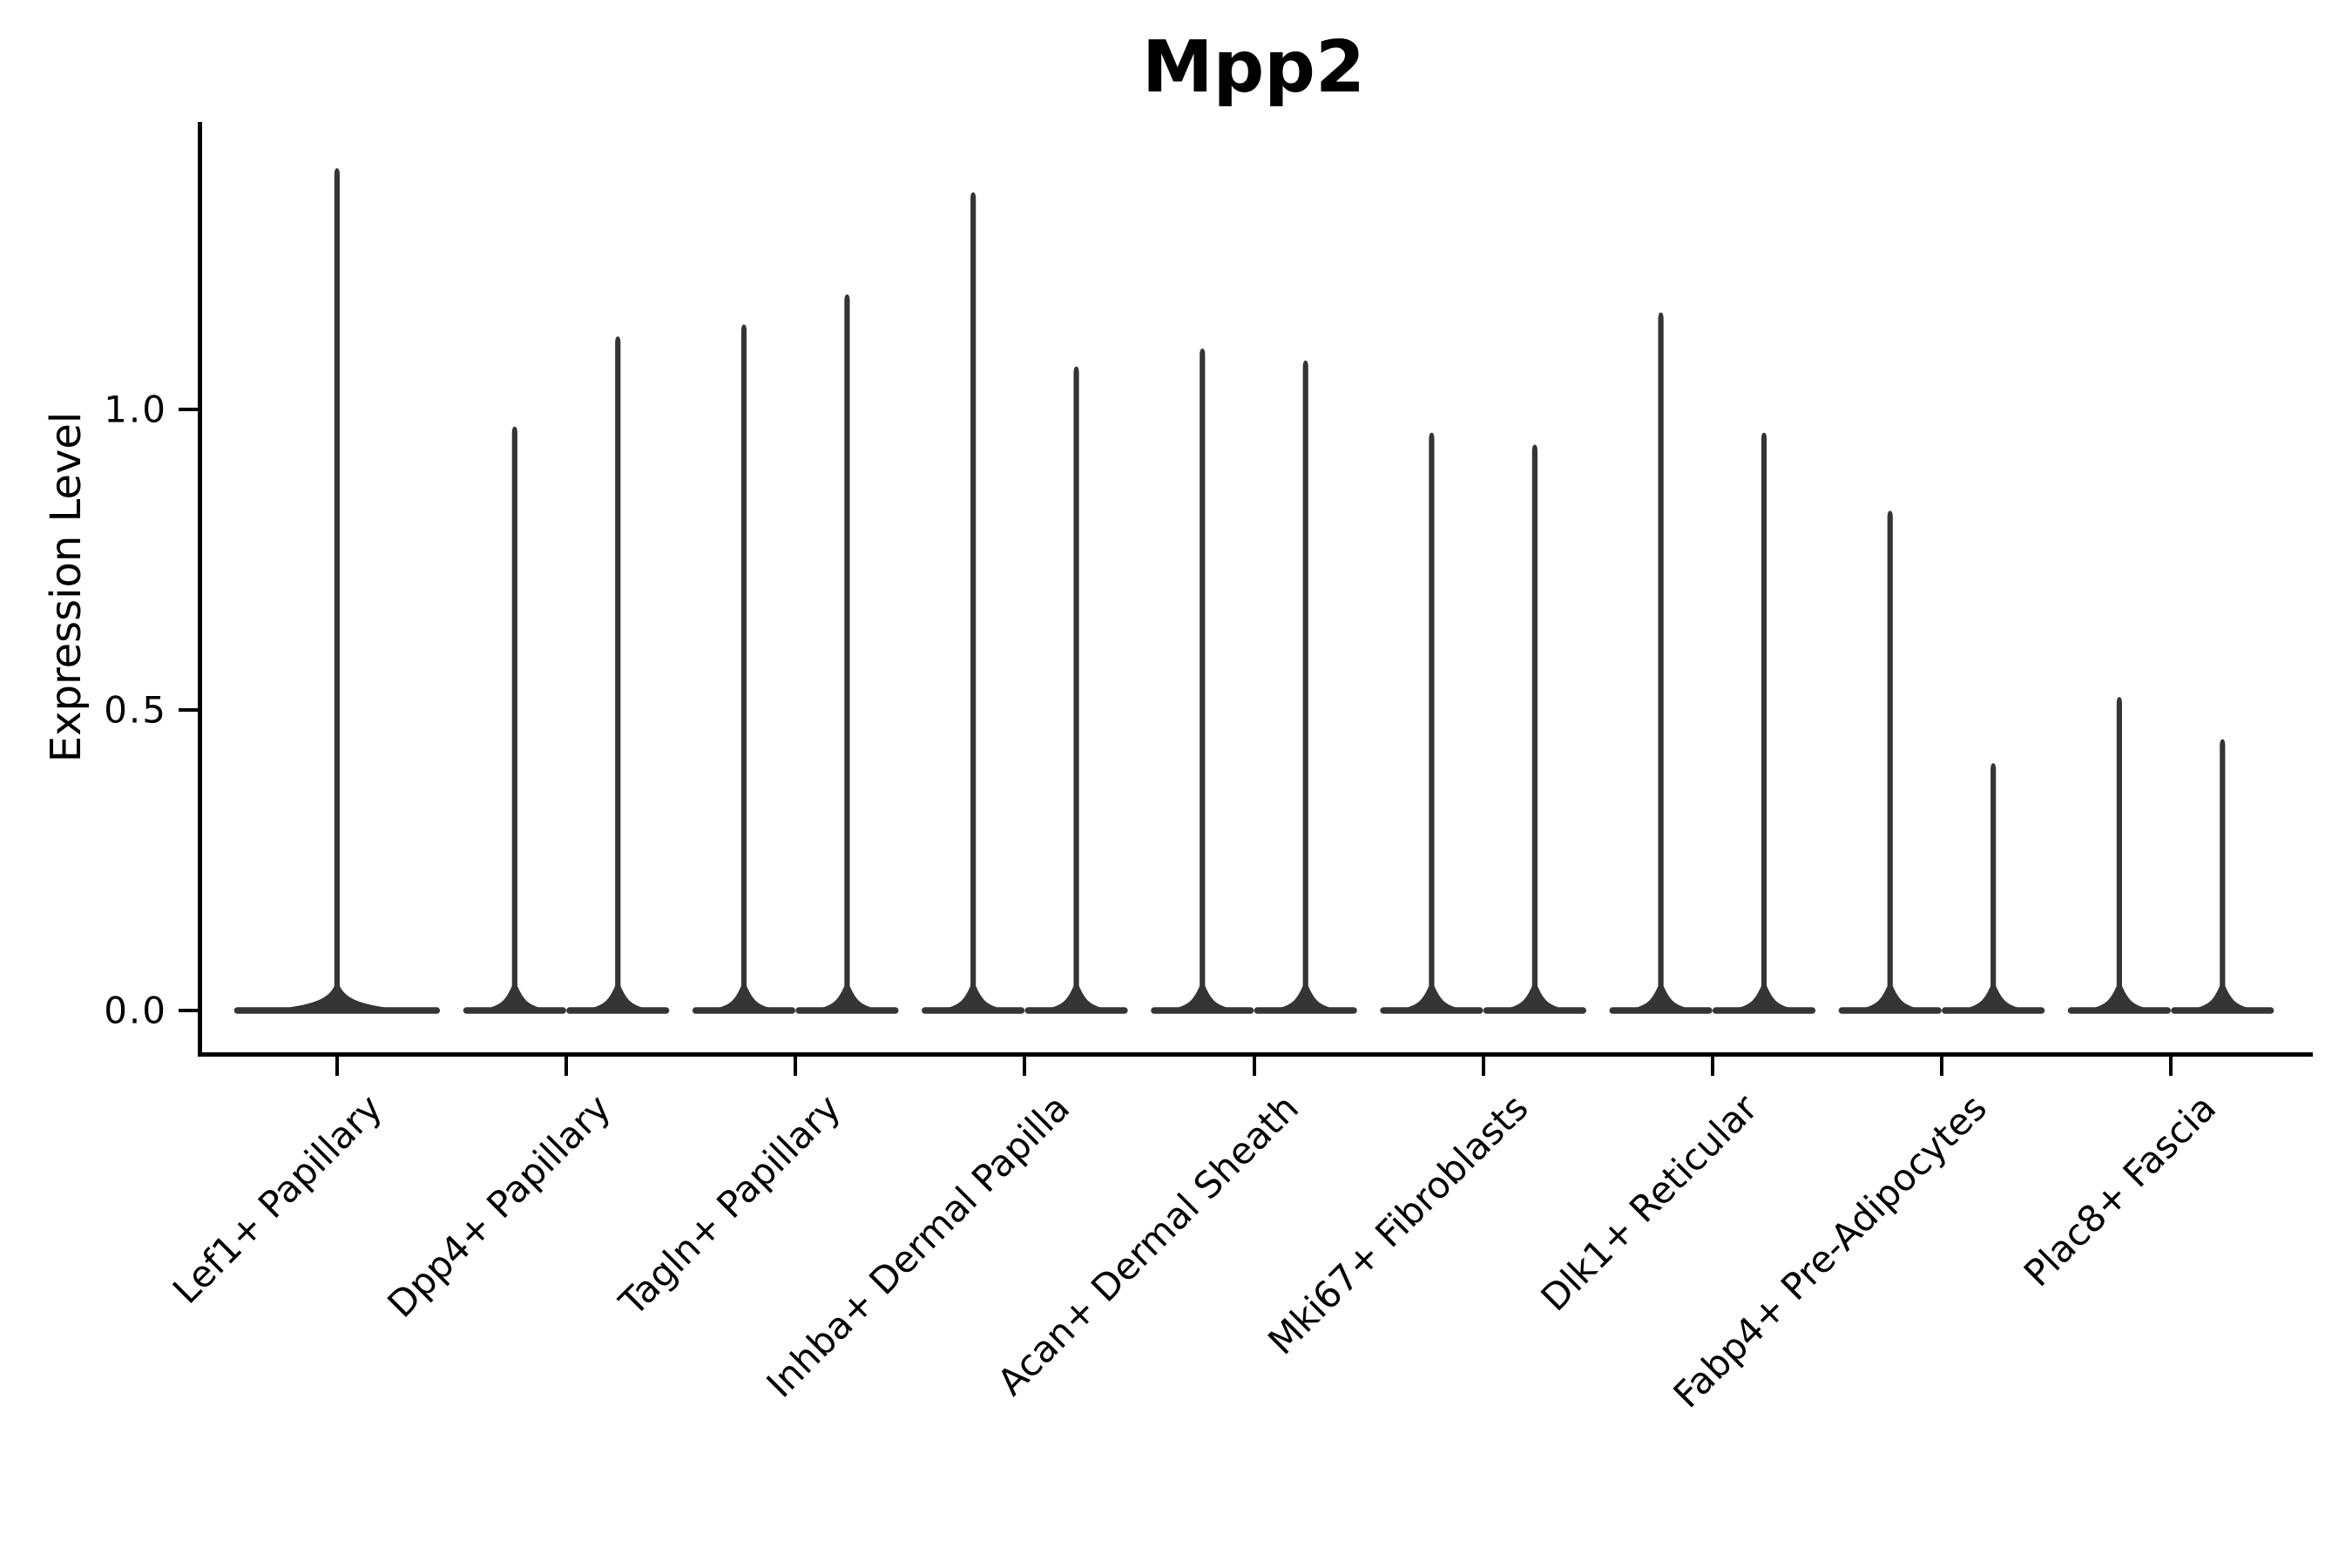 This screenshot has width=2352, height=1568. Describe the element at coordinates (1255, 1054) in the screenshot. I see `x-axis-spine` at that location.